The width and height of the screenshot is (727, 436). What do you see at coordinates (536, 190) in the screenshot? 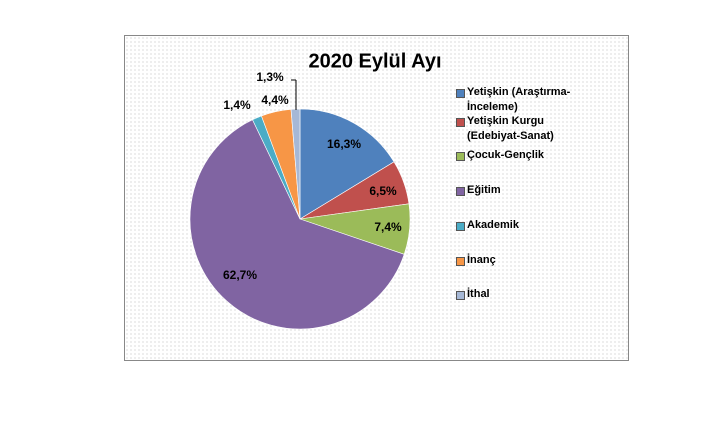
I see `legend-item: Eğitim` at bounding box center [536, 190].